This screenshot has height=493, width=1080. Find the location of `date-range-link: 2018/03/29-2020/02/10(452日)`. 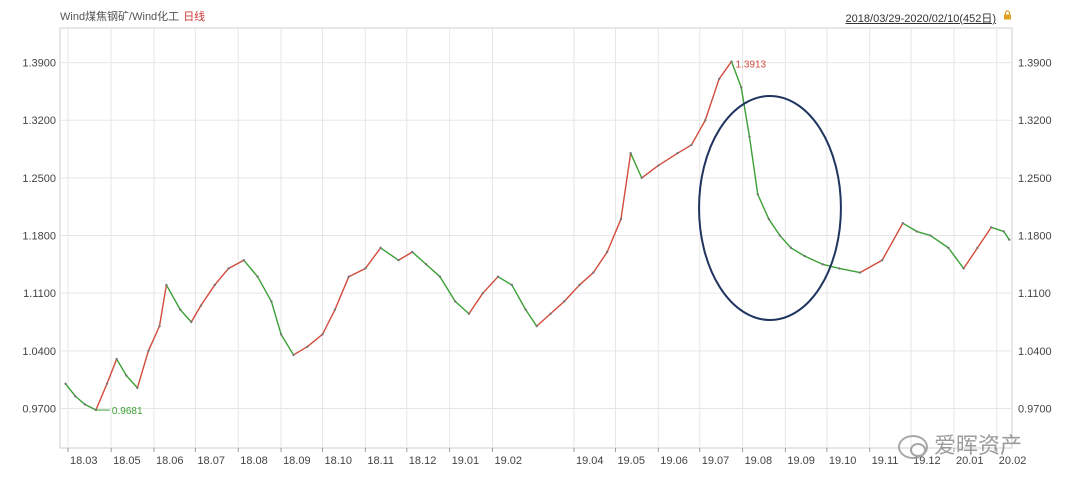

date-range-link: 2018/03/29-2020/02/10(452日) is located at coordinates (920, 19).